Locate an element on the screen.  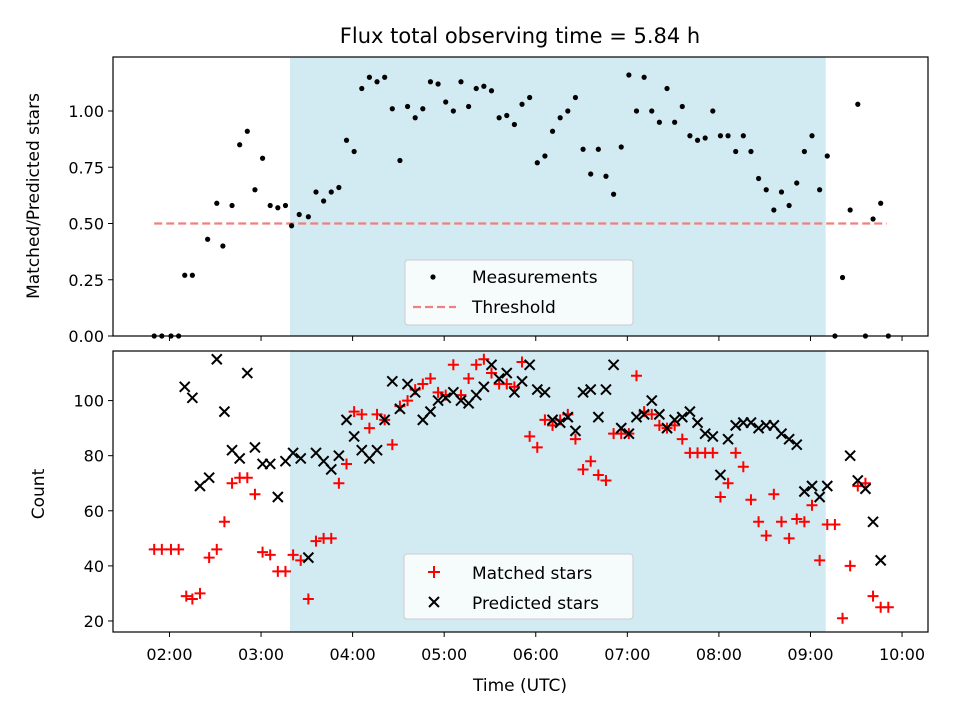
legend-measurements-marker is located at coordinates (433, 277).